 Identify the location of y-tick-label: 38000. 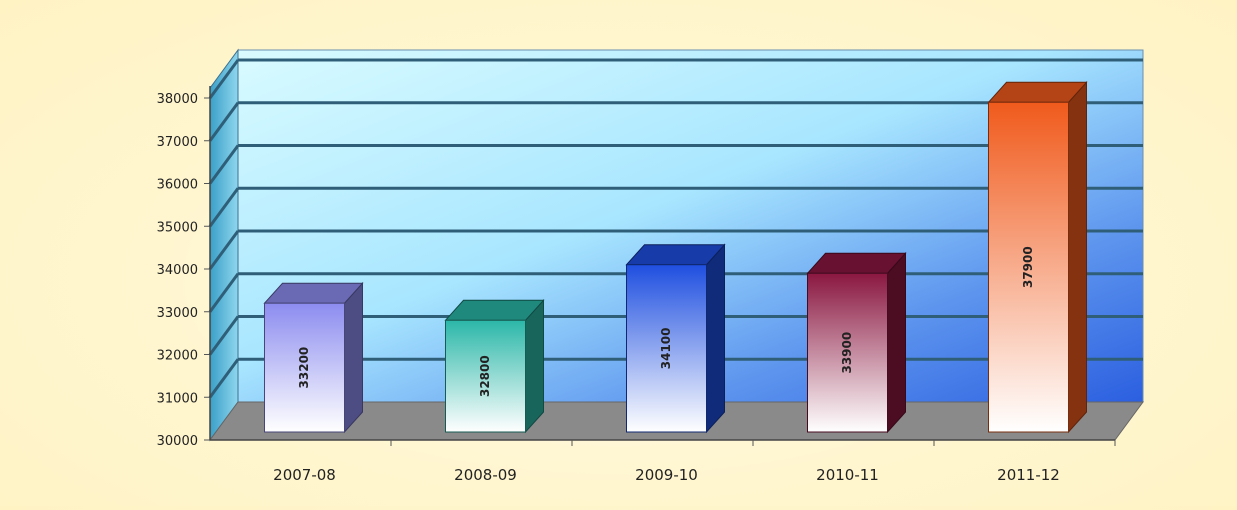
(177, 99).